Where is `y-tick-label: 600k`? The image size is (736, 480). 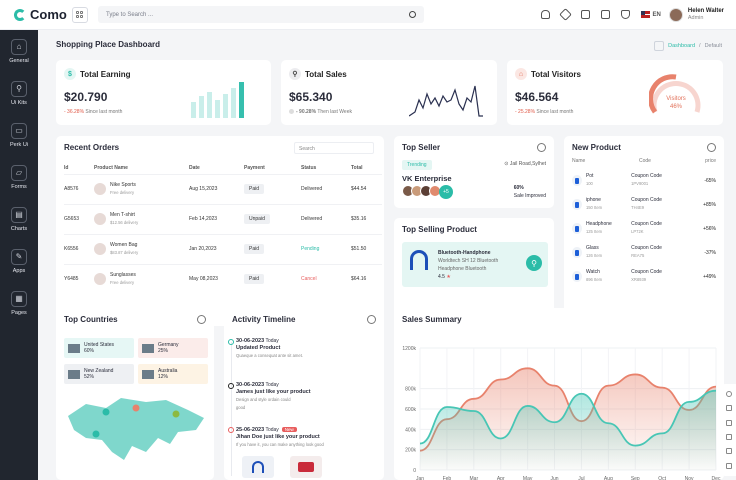
y-tick-label: 600k is located at coordinates (410, 410).